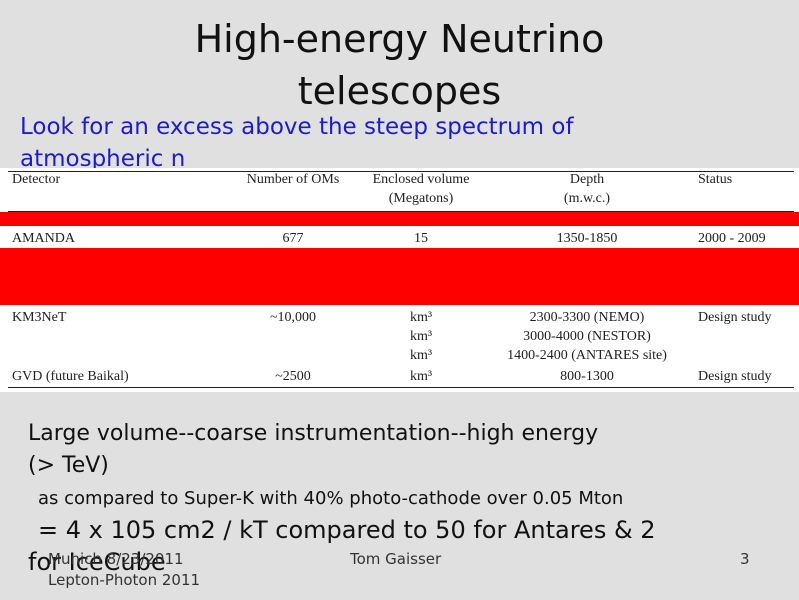 The height and width of the screenshot is (600, 799). Describe the element at coordinates (396, 559) in the screenshot. I see `footer-author: Tom Gaisser` at that location.